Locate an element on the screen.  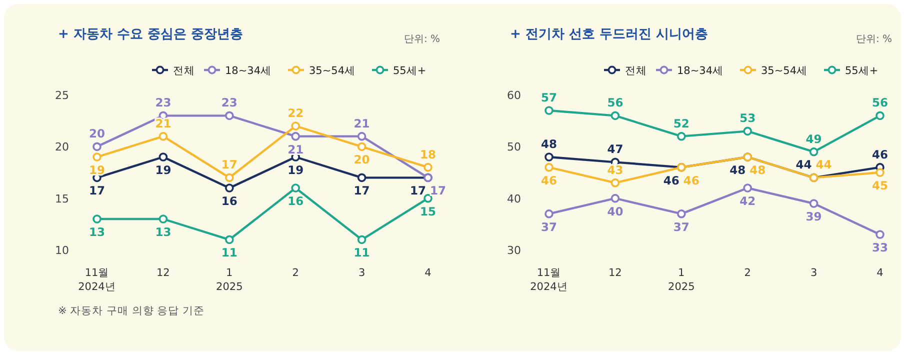
y-tick-label: 50 is located at coordinates (514, 147).